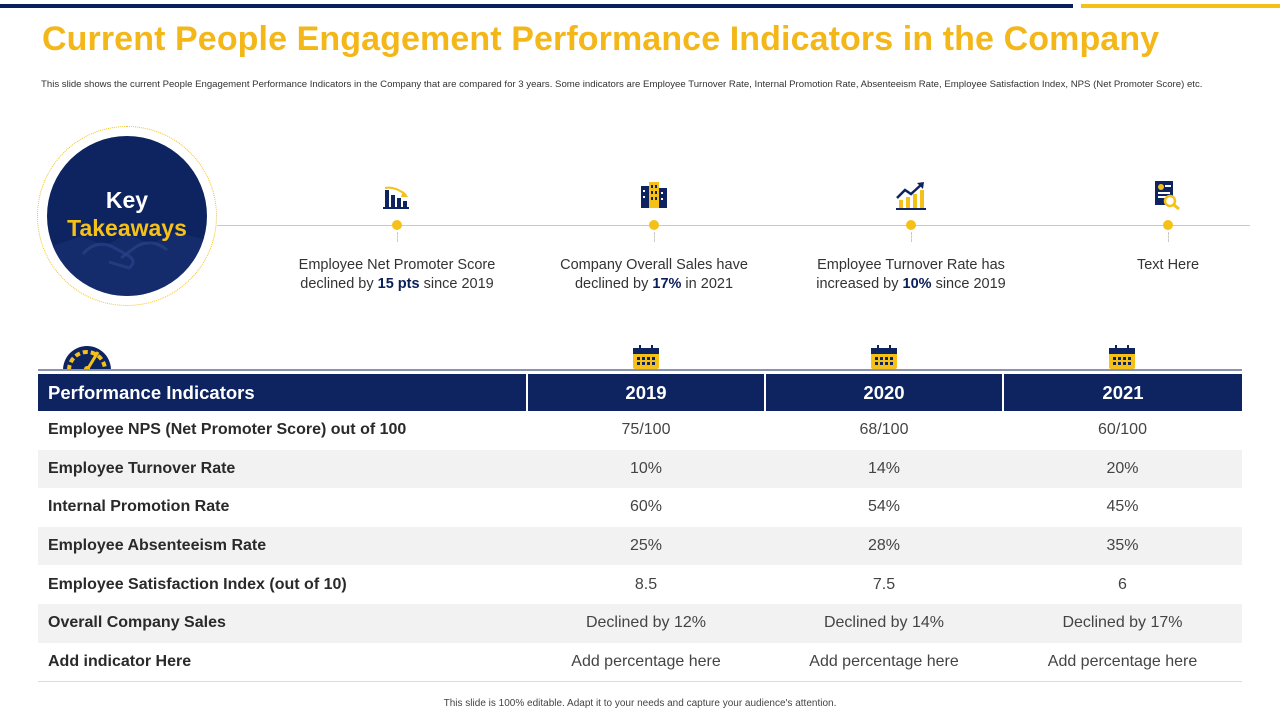  Describe the element at coordinates (646, 546) in the screenshot. I see `table-cell: 25%` at that location.